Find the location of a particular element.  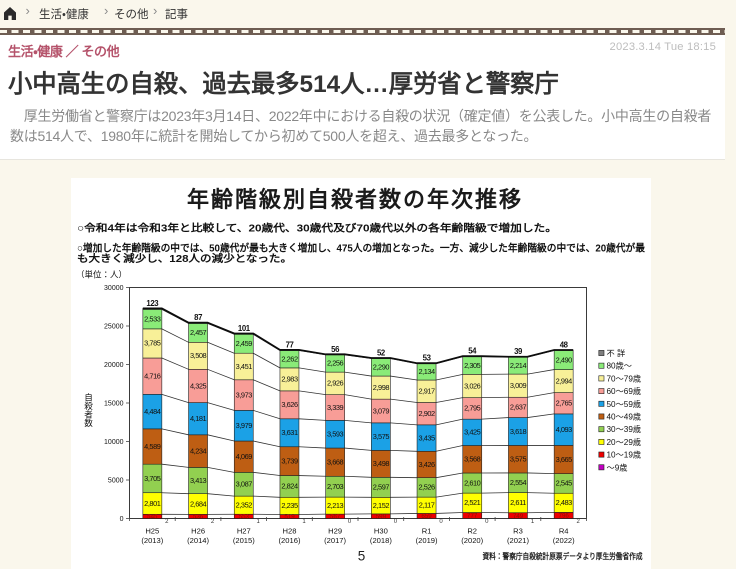

svg-text: 2,134 is located at coordinates (426, 371).